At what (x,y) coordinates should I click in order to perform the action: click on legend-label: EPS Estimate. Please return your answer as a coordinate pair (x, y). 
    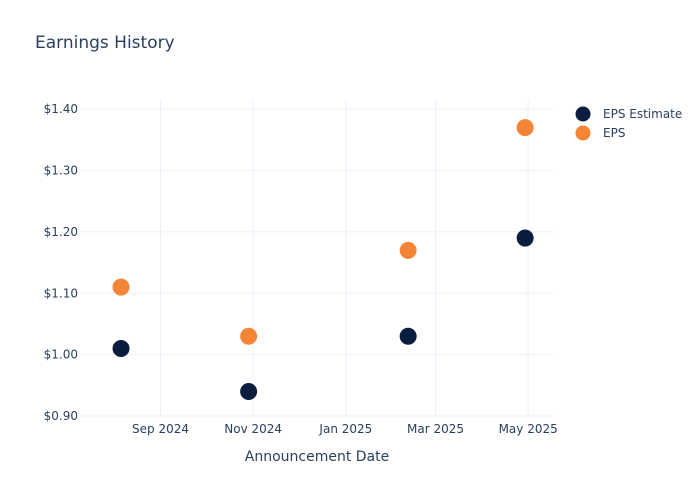
    Looking at the image, I should click on (642, 114).